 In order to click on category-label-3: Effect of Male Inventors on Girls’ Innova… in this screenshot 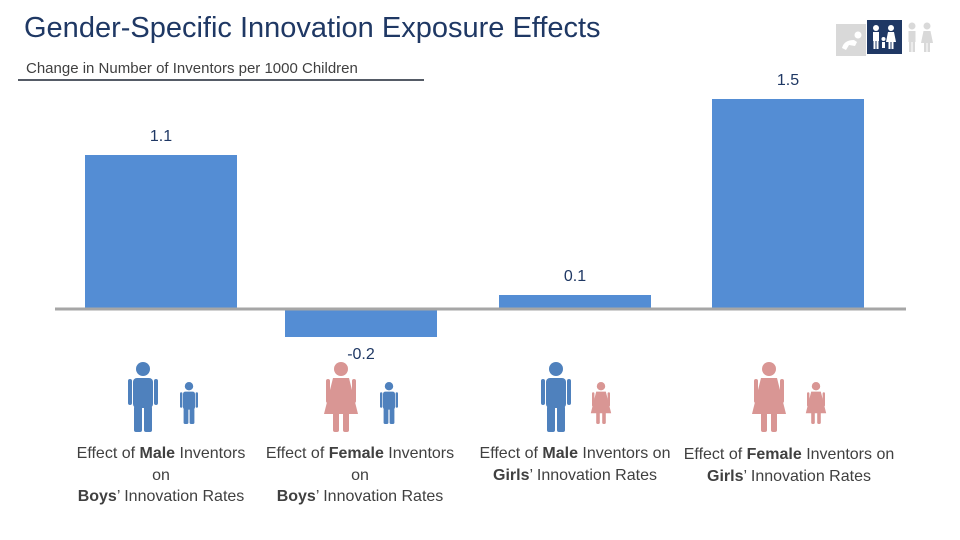, I will do `click(575, 464)`.